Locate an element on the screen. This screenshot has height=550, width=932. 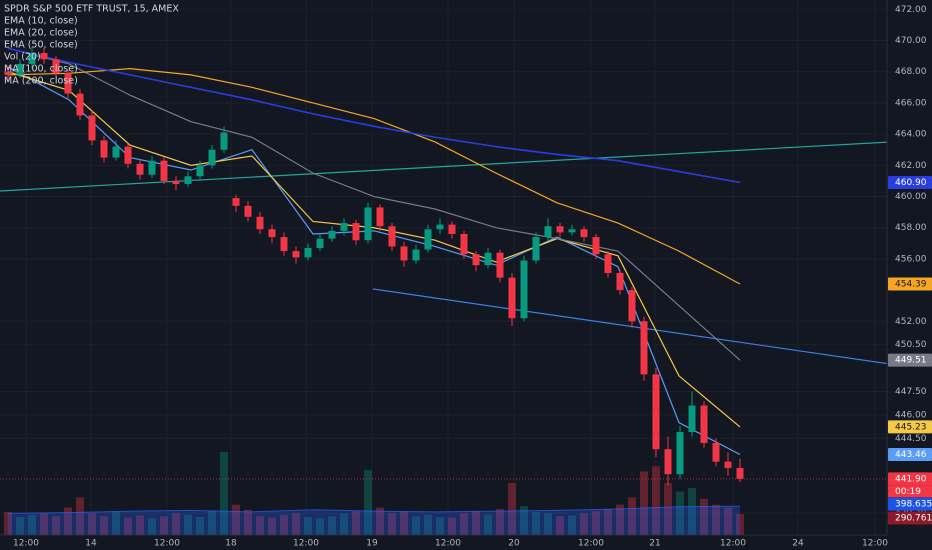
price-badge-label: 398.635K is located at coordinates (913, 505).